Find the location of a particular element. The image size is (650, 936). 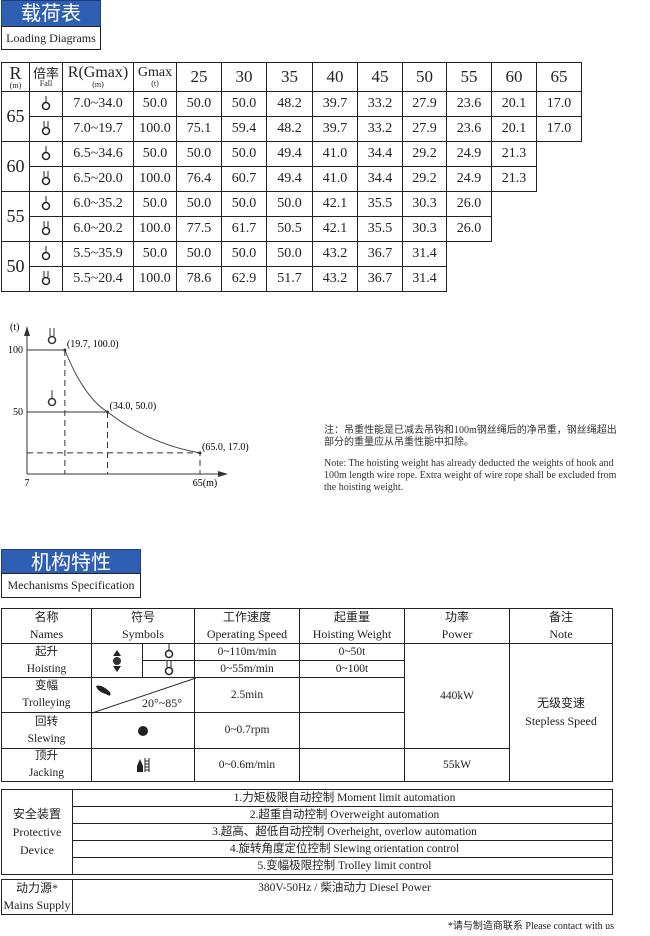

jacking-weight is located at coordinates (352, 765).